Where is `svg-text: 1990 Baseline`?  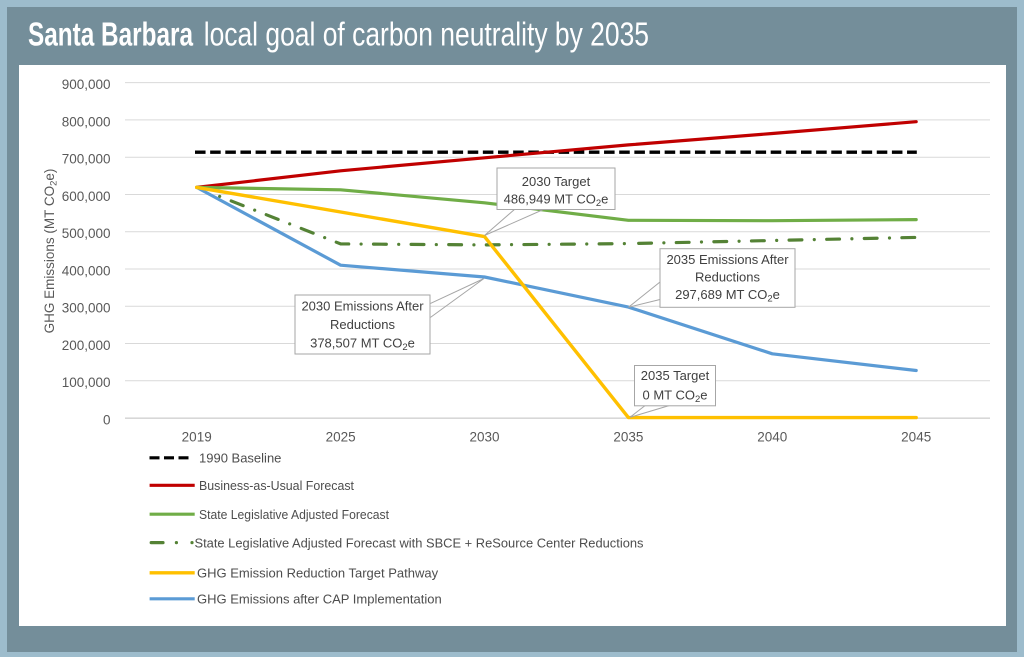 svg-text: 1990 Baseline is located at coordinates (240, 458).